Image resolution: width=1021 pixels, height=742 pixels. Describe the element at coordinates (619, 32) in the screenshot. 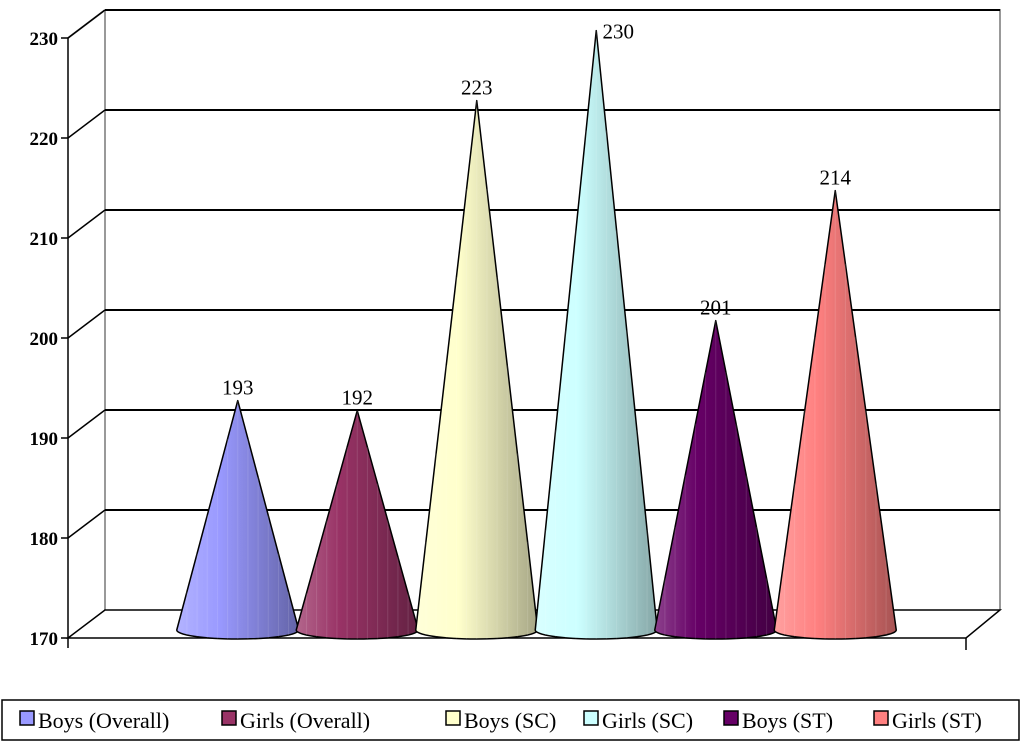

I see `data-label: 230` at that location.